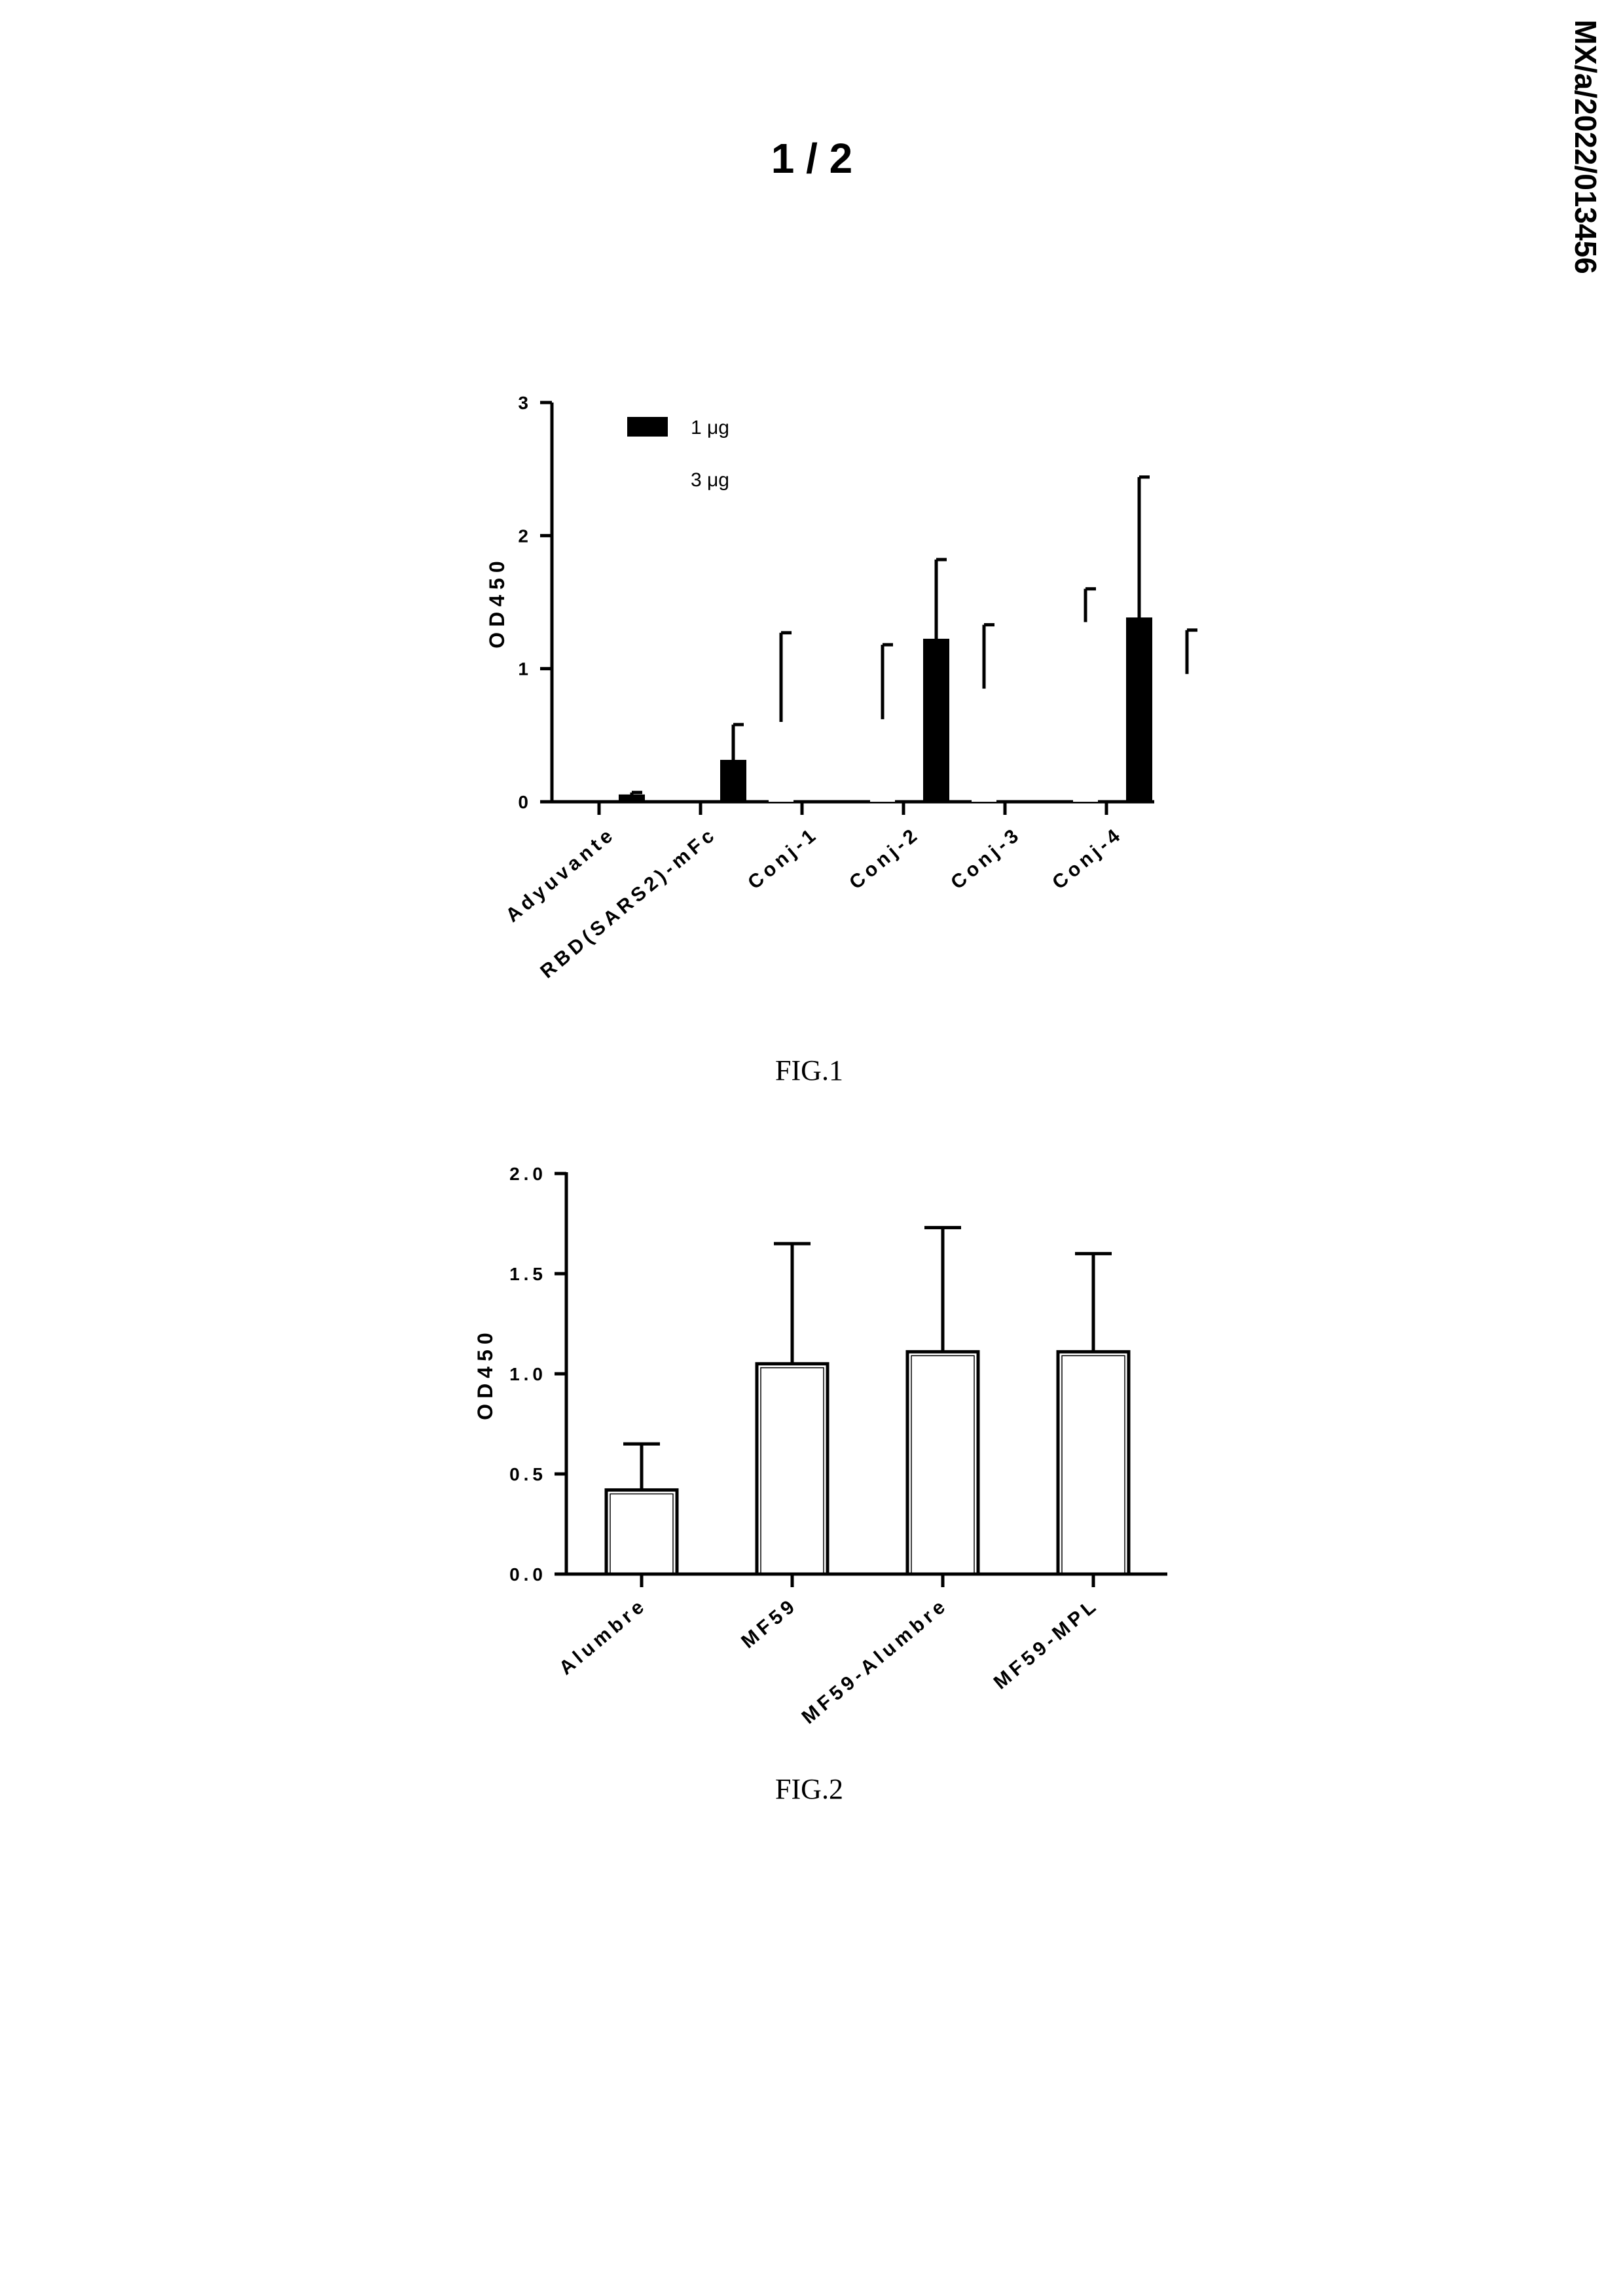 This screenshot has width=1623, height=2296. What do you see at coordinates (528, 1374) in the screenshot?
I see `y-tick-label: 1.0` at bounding box center [528, 1374].